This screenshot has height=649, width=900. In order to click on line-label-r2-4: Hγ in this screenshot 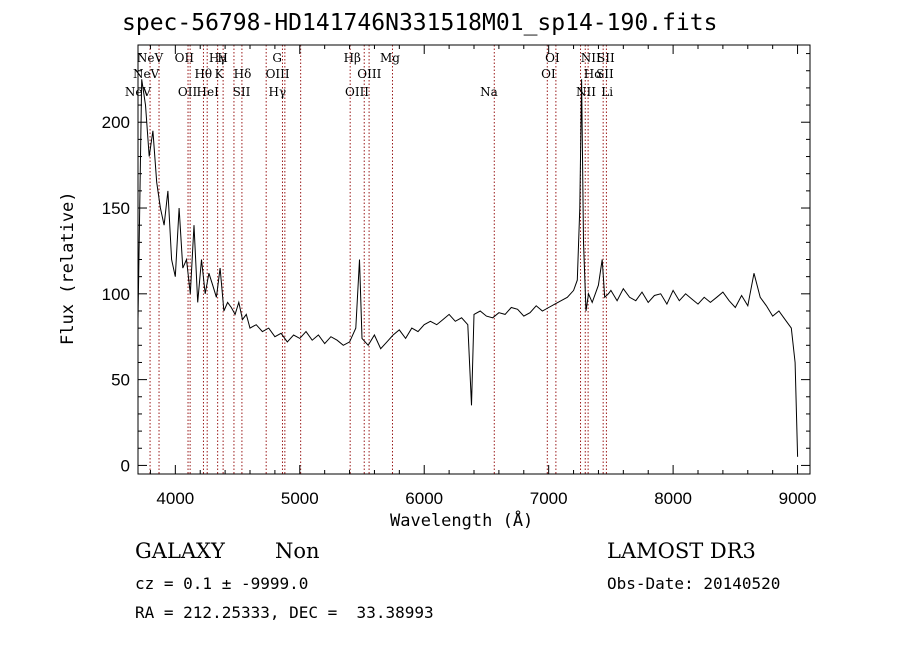, I will do `click(278, 92)`.